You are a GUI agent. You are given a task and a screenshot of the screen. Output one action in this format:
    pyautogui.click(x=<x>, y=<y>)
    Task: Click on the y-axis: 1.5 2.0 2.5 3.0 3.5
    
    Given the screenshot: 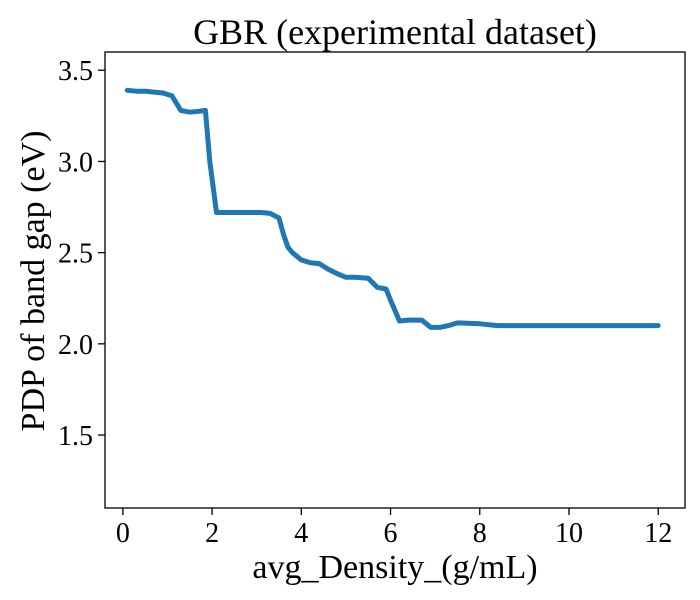 What is the action you would take?
    pyautogui.click(x=81, y=254)
    